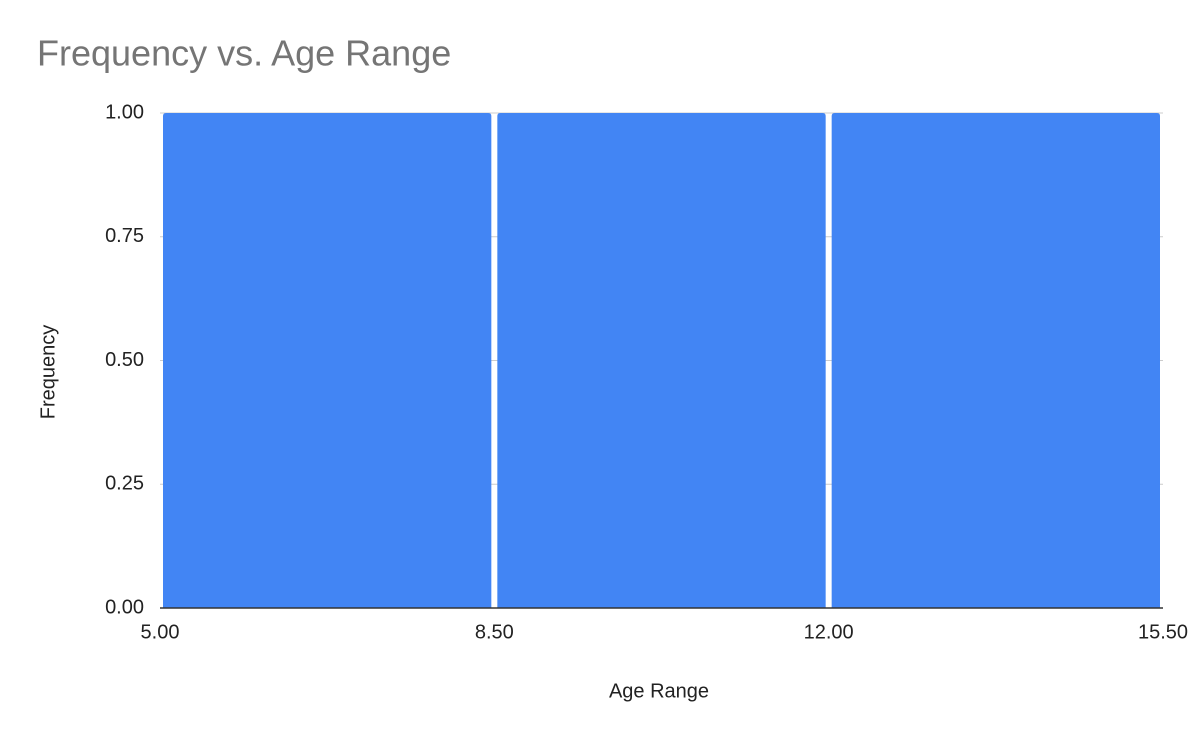 The height and width of the screenshot is (742, 1200). I want to click on y-axis-label: Frequency, so click(48, 372).